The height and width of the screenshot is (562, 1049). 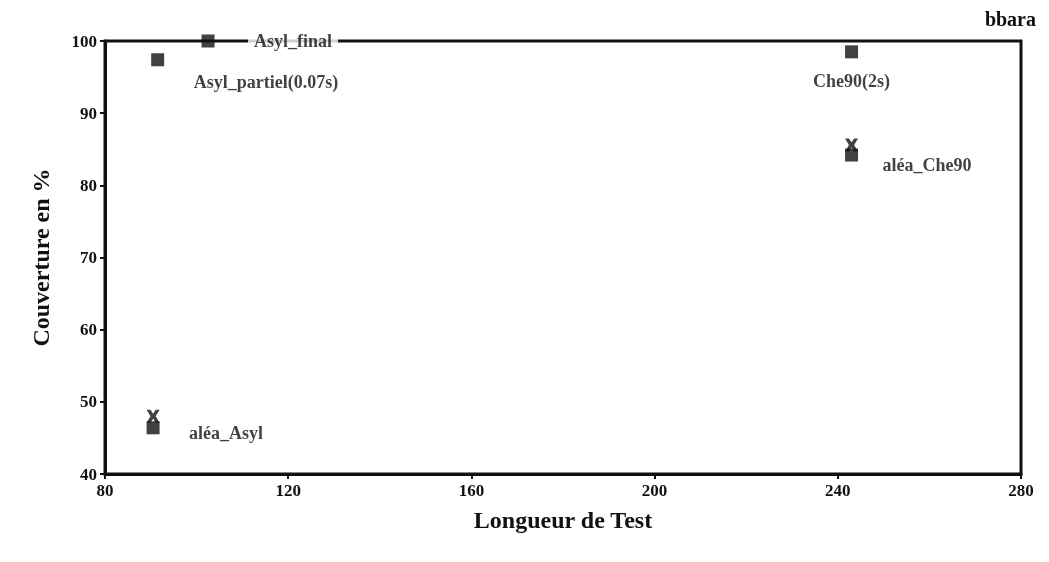 What do you see at coordinates (563, 520) in the screenshot?
I see `x-axis-title: Longueur de Test` at bounding box center [563, 520].